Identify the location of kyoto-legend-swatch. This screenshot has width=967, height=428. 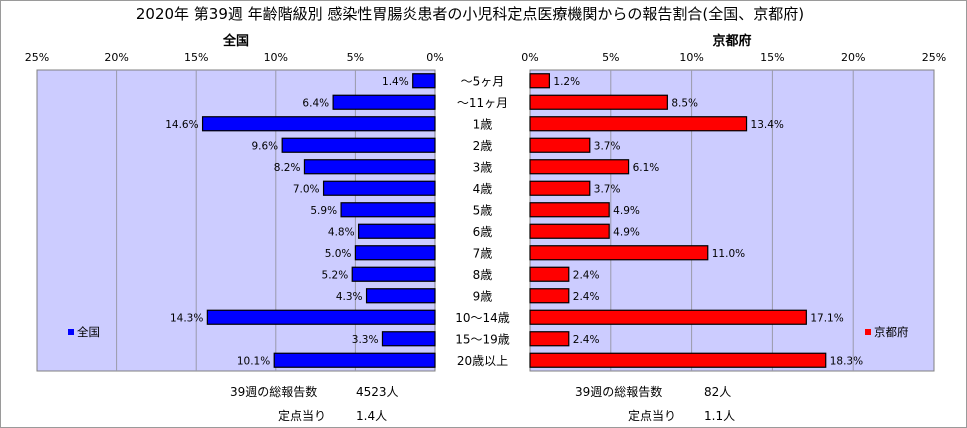
(868, 332).